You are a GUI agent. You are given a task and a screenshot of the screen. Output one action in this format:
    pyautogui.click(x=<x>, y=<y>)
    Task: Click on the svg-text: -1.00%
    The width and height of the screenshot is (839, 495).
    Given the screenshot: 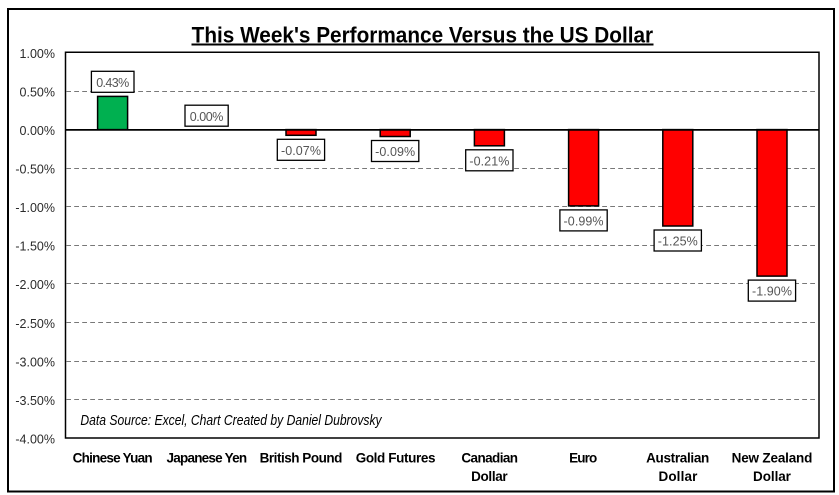 What is the action you would take?
    pyautogui.click(x=35, y=208)
    